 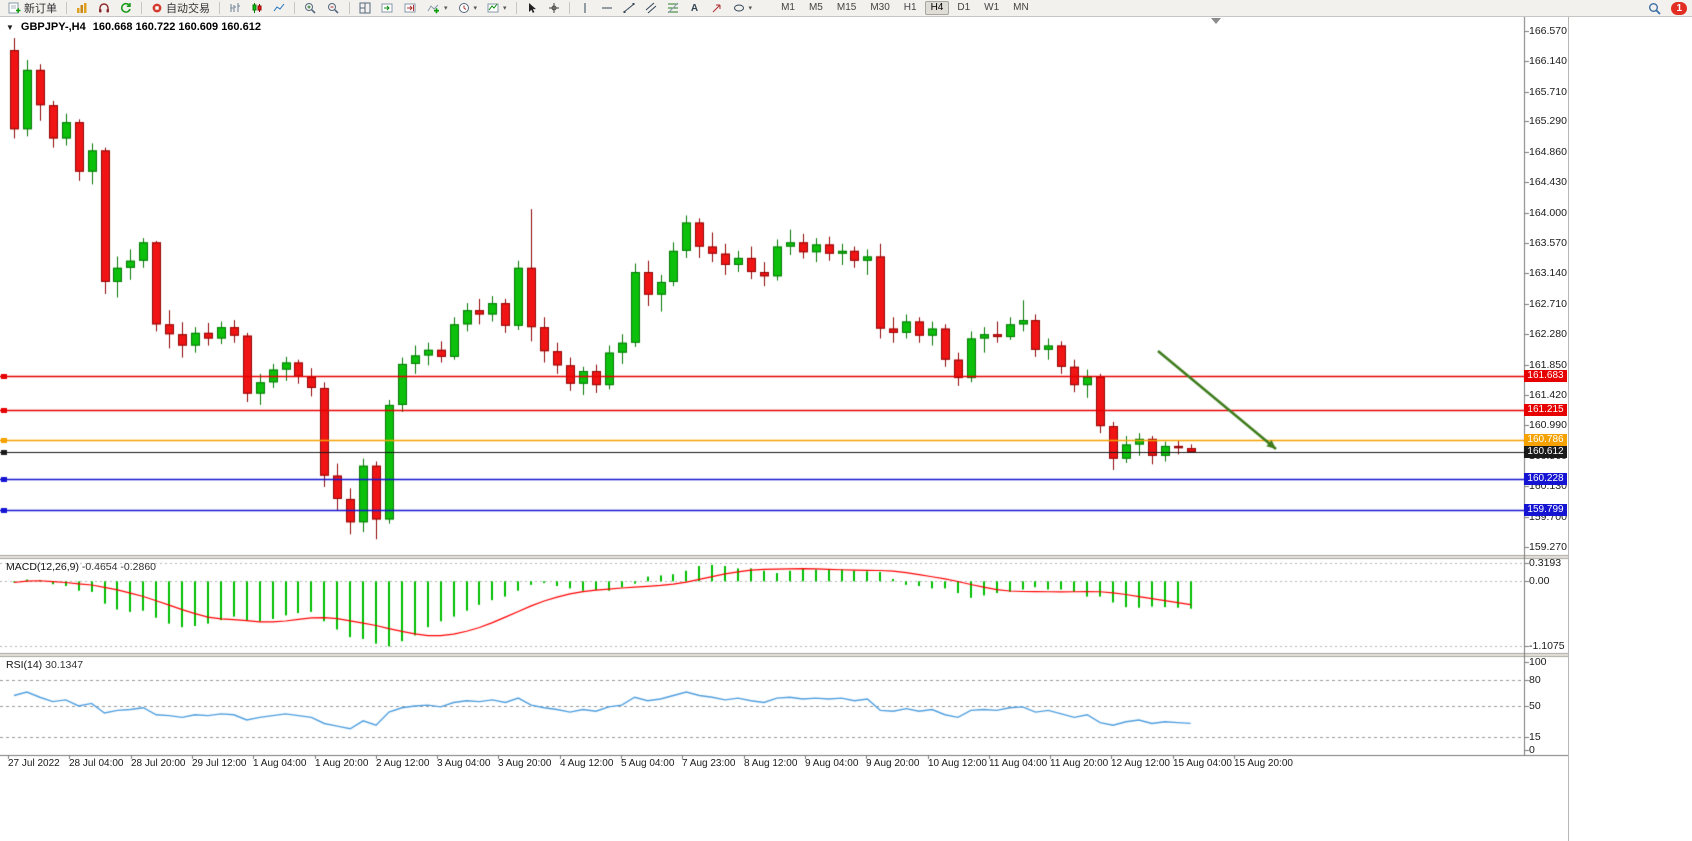 I want to click on channel-tool-button, so click(x=651, y=8).